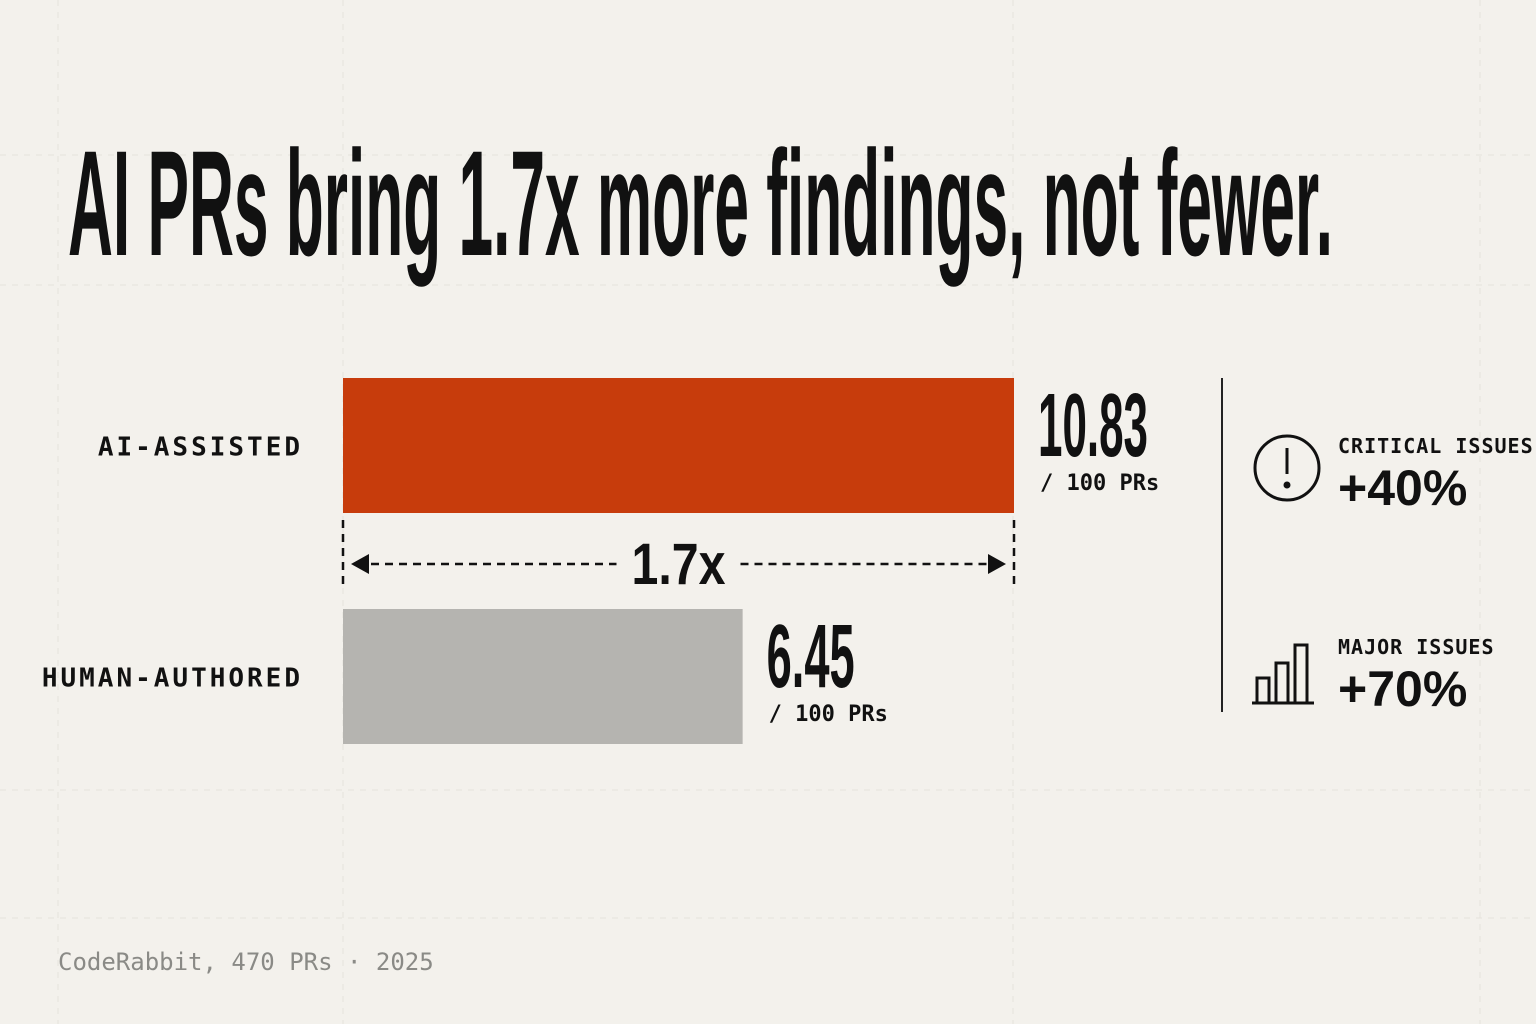 The width and height of the screenshot is (1536, 1024). Describe the element at coordinates (679, 564) in the screenshot. I see `ratio-annotation: 1.7x` at that location.